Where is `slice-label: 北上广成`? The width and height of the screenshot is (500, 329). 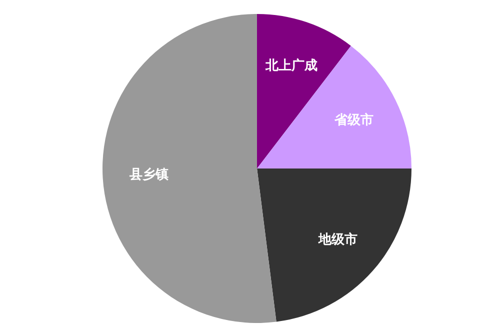 slice-label: 北上广成 is located at coordinates (291, 65).